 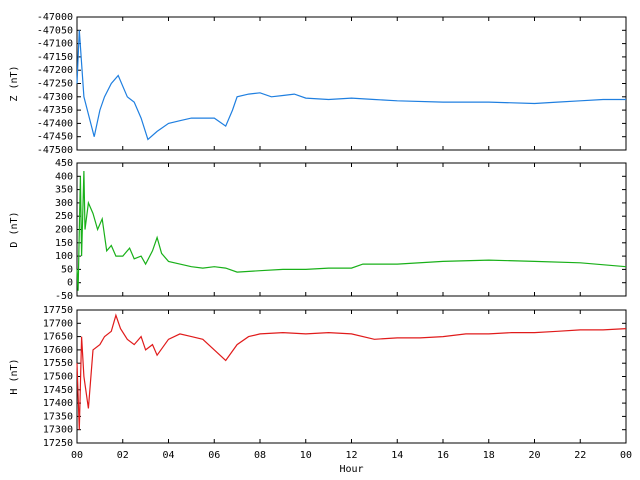 What do you see at coordinates (489, 455) in the screenshot?
I see `x-tick-label: 18` at bounding box center [489, 455].